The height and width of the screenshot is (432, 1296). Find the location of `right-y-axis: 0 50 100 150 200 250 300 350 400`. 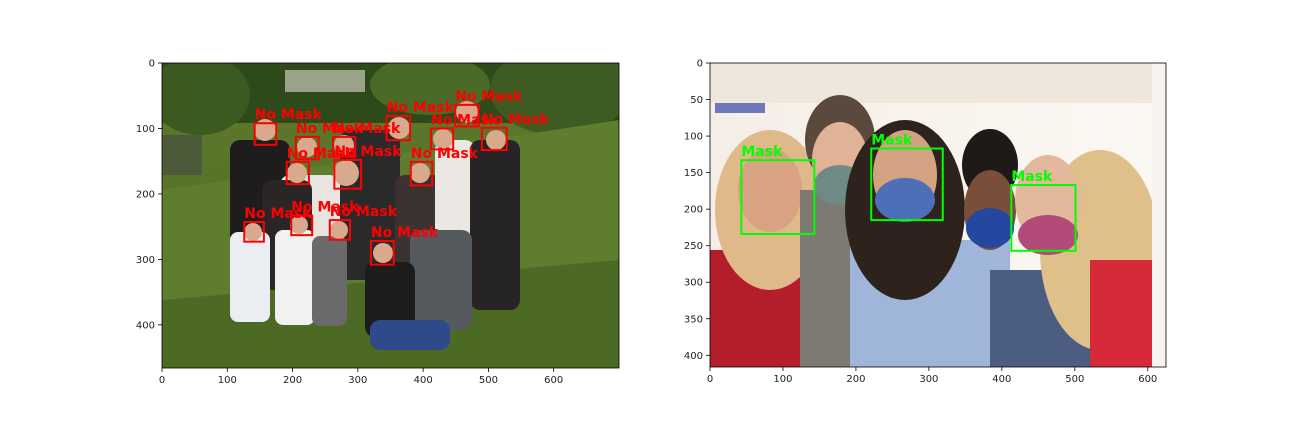

right-y-axis: 0 50 100 150 200 250 300 350 400 is located at coordinates (697, 210).